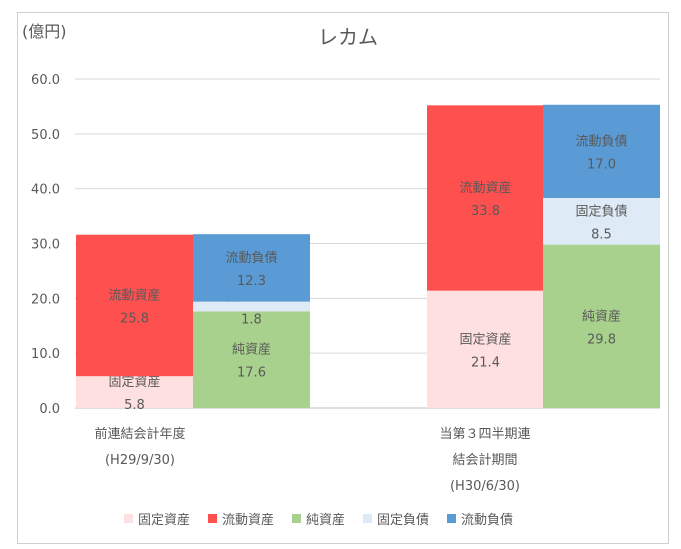 This screenshot has height=549, width=681. What do you see at coordinates (45, 80) in the screenshot?
I see `y-tick-label: 60.0` at bounding box center [45, 80].